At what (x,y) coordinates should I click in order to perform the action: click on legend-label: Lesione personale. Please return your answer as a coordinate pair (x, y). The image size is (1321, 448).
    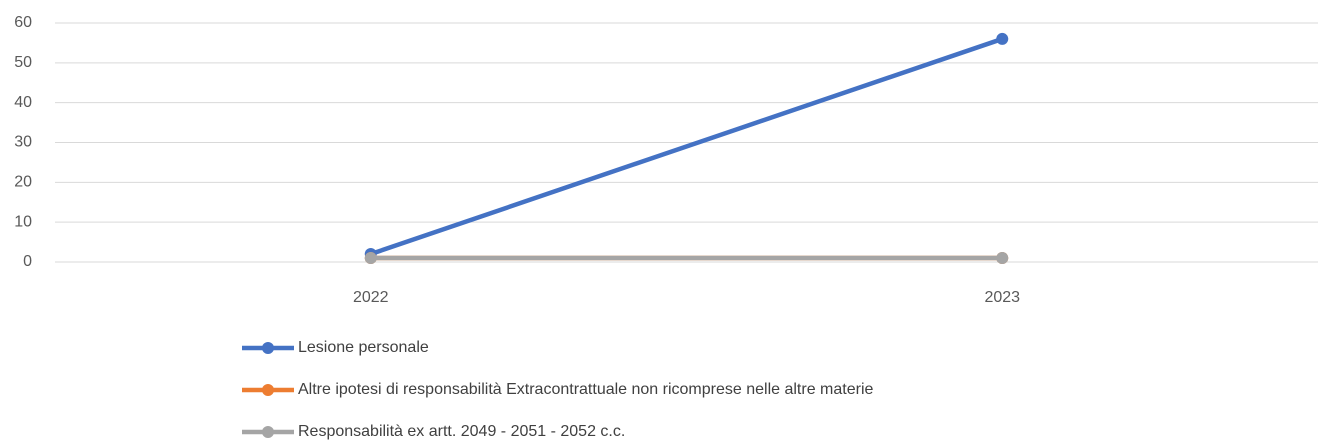
    Looking at the image, I should click on (363, 347).